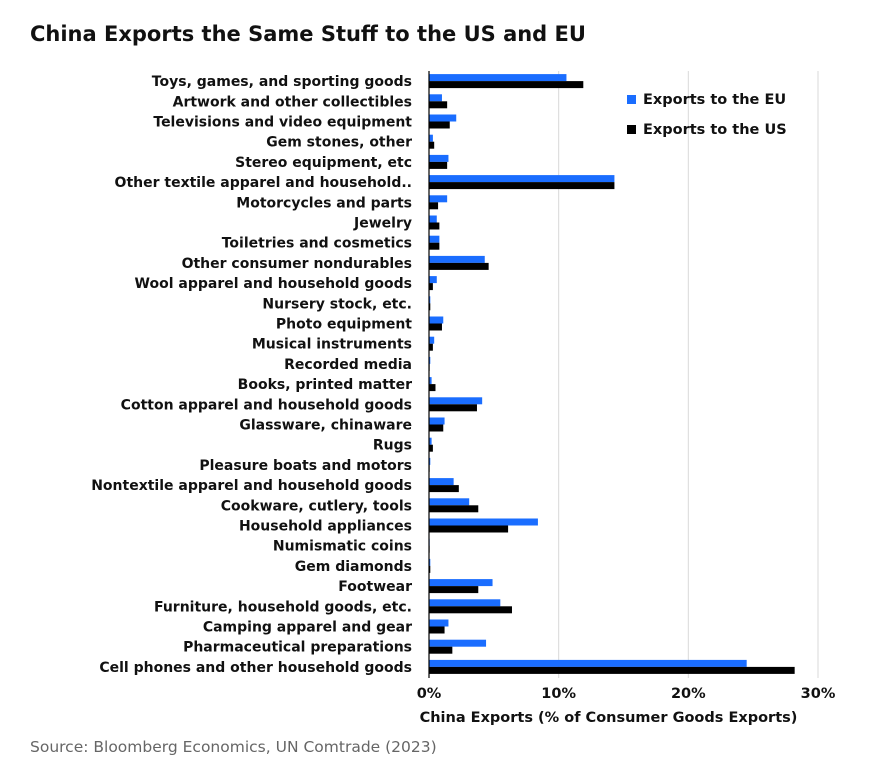  I want to click on category-label: Musical instruments, so click(332, 345).